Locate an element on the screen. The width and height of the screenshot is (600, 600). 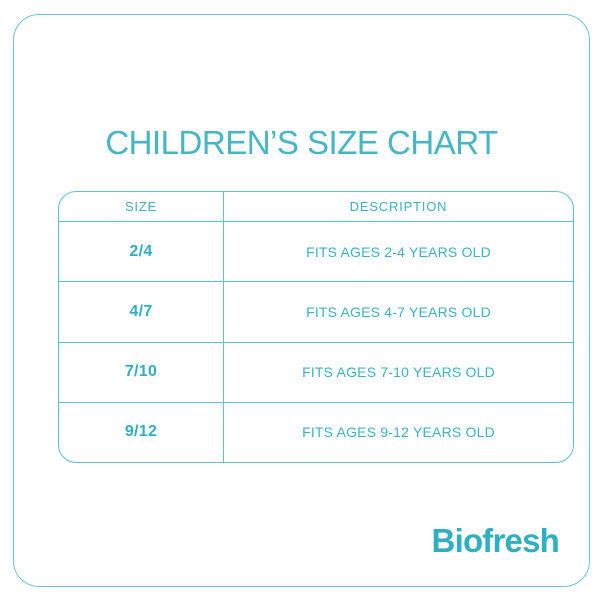
table-row-description: FITS AGES 4-7 YEARS OLD is located at coordinates (398, 311).